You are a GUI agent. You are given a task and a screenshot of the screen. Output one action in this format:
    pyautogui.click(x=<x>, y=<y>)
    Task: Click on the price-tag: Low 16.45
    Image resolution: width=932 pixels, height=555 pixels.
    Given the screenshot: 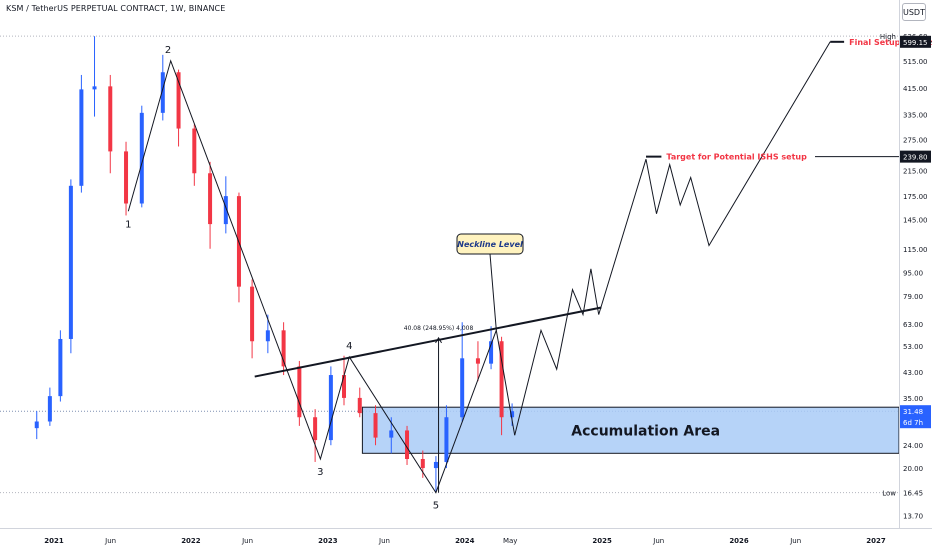 What is the action you would take?
    pyautogui.click(x=906, y=492)
    